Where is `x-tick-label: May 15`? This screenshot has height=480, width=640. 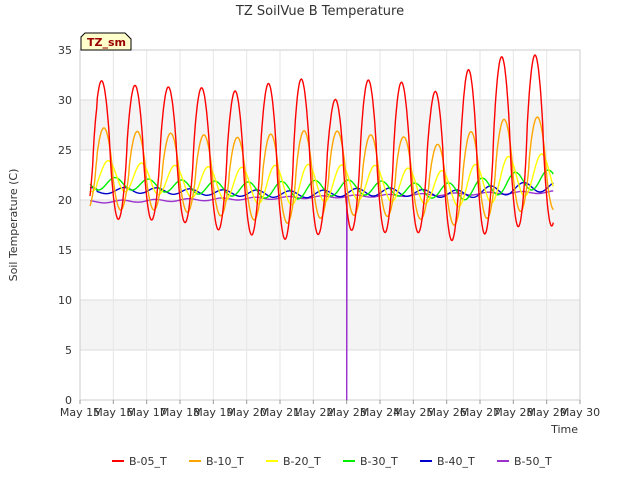
x-tick-label: May 15 is located at coordinates (80, 412).